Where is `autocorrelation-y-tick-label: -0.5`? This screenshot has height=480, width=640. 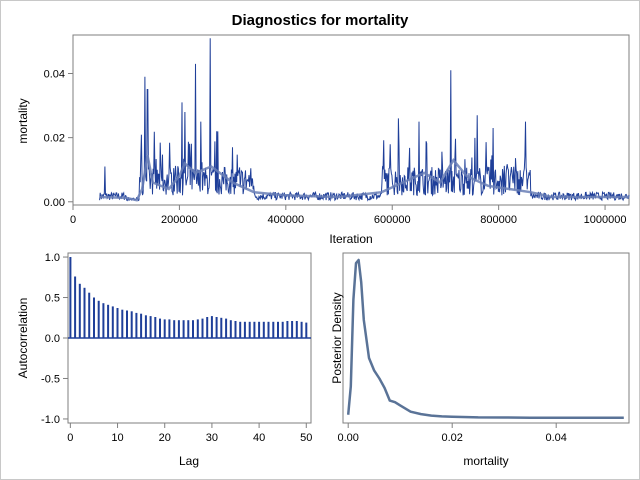 autocorrelation-y-tick-label: -0.5 is located at coordinates (50, 379).